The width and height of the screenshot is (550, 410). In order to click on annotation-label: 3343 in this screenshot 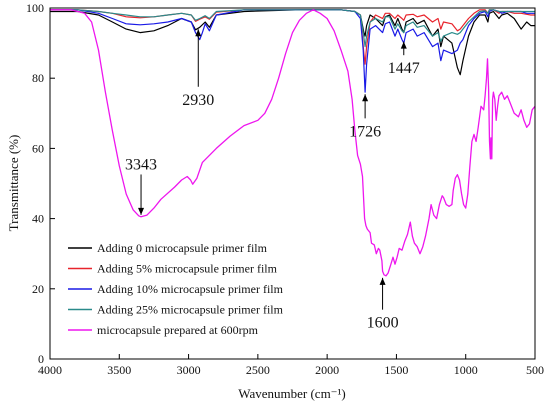, I will do `click(141, 164)`.